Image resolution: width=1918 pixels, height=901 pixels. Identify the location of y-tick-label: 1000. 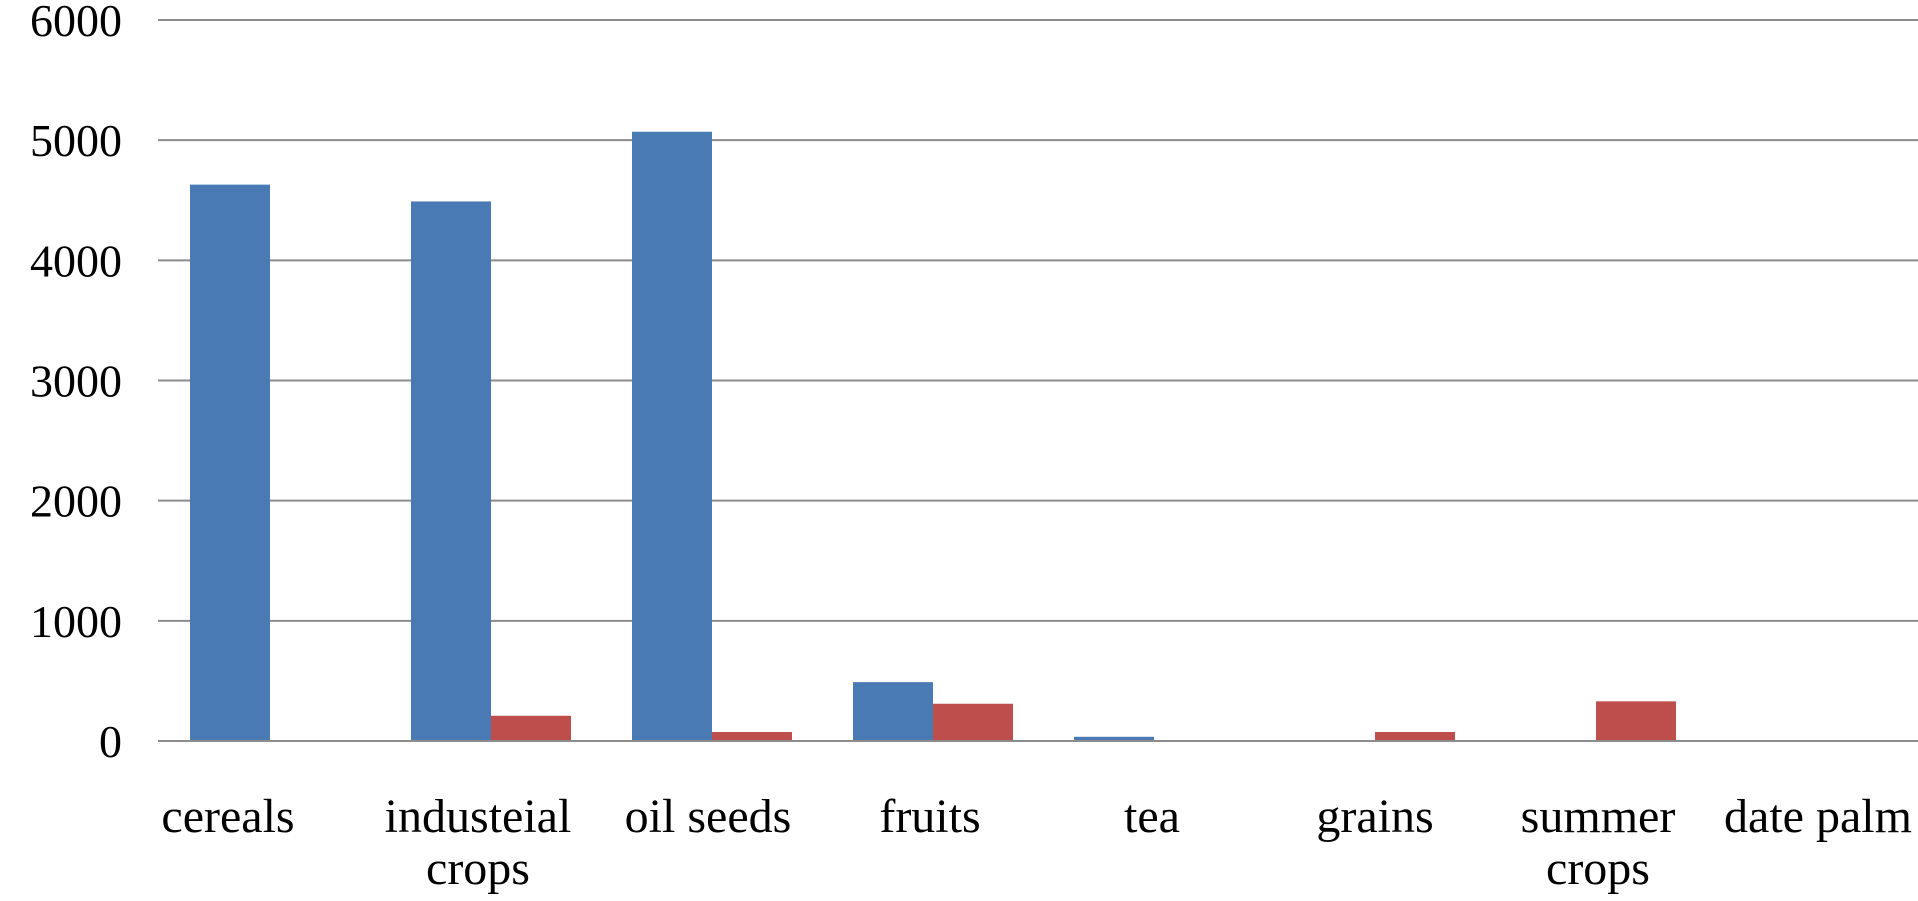
(76, 621).